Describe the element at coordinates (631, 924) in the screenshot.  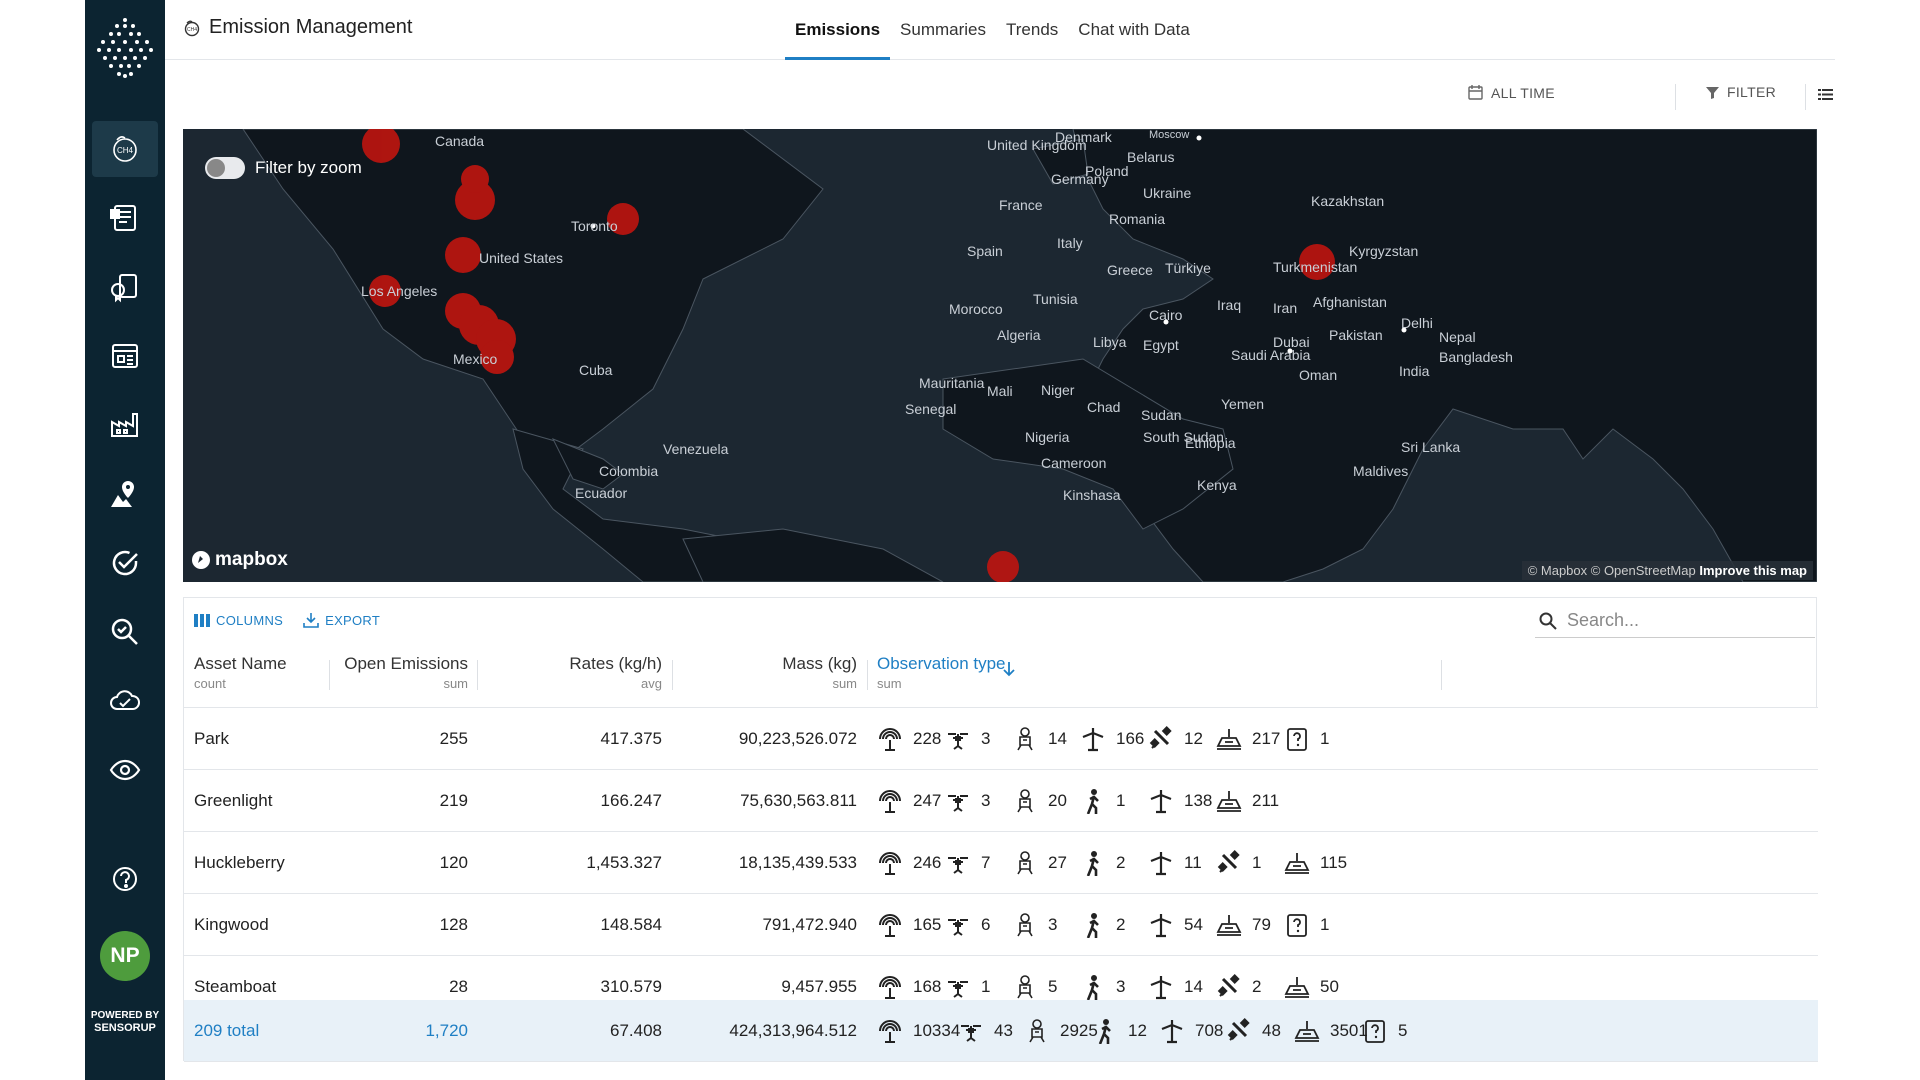
I see `cell-rate: 148.584` at that location.